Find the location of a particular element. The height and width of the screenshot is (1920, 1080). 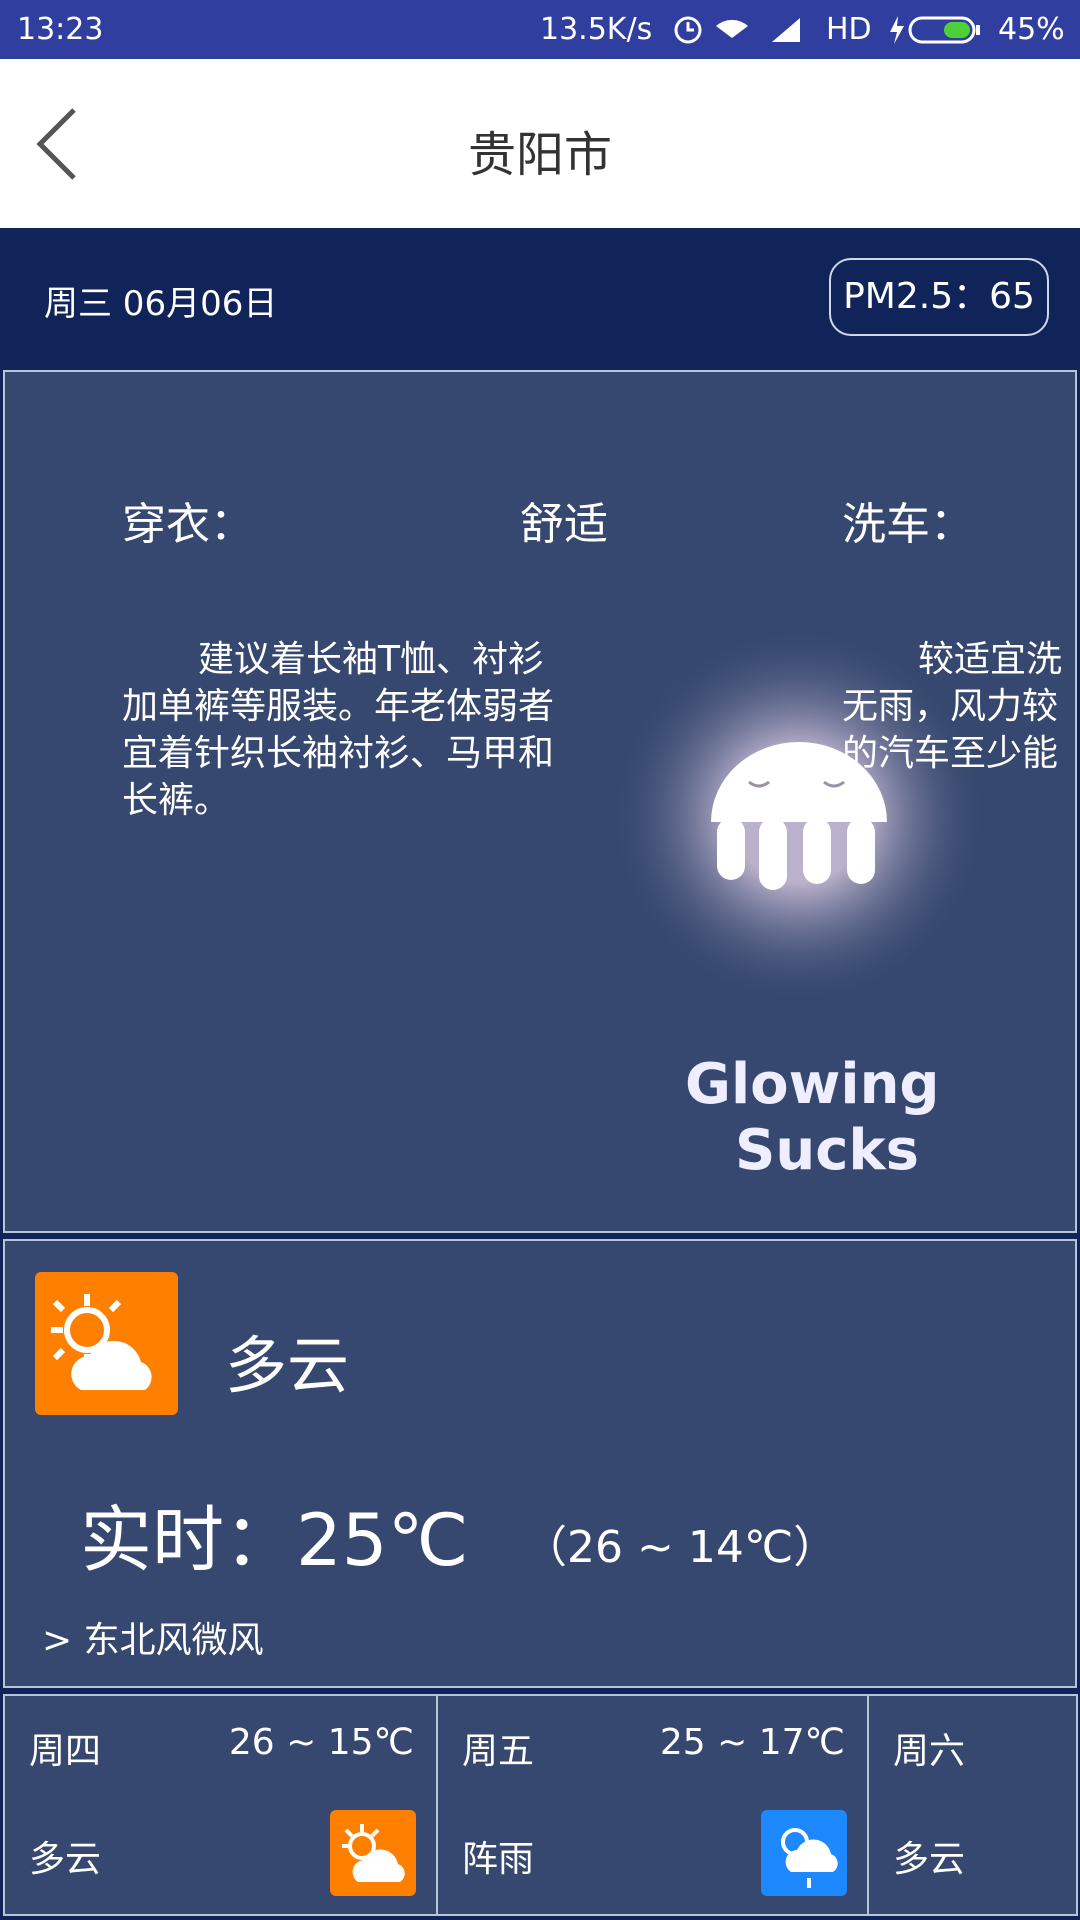

back-button is located at coordinates (60, 144).